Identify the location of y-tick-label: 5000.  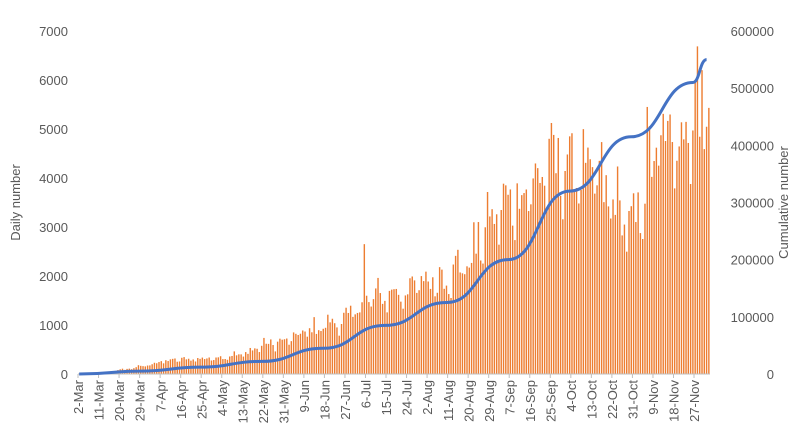
(53, 129).